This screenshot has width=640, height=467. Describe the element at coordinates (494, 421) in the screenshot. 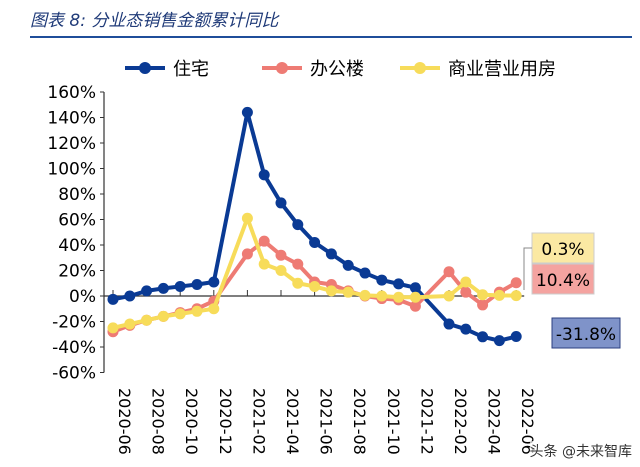

I see `x-tick-label: 2022-04` at that location.